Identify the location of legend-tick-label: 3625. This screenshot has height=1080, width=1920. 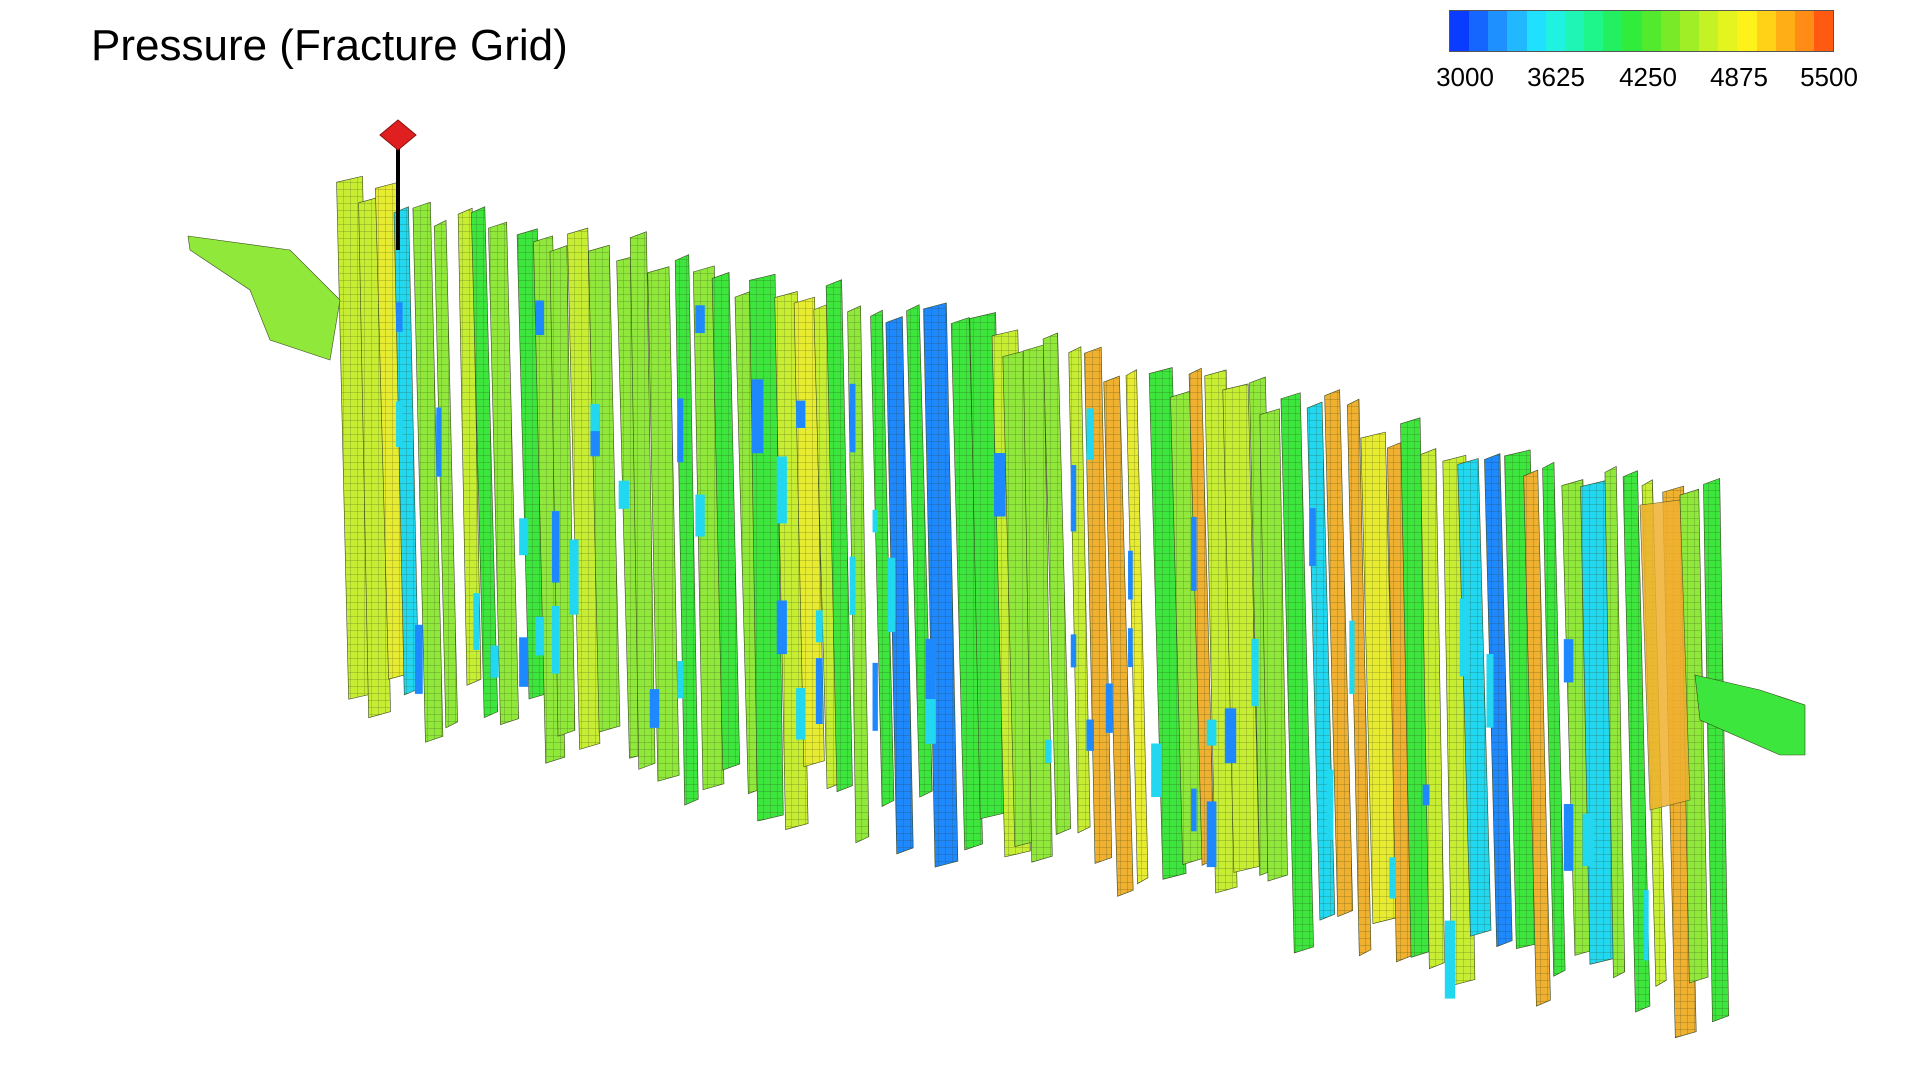
(1556, 77).